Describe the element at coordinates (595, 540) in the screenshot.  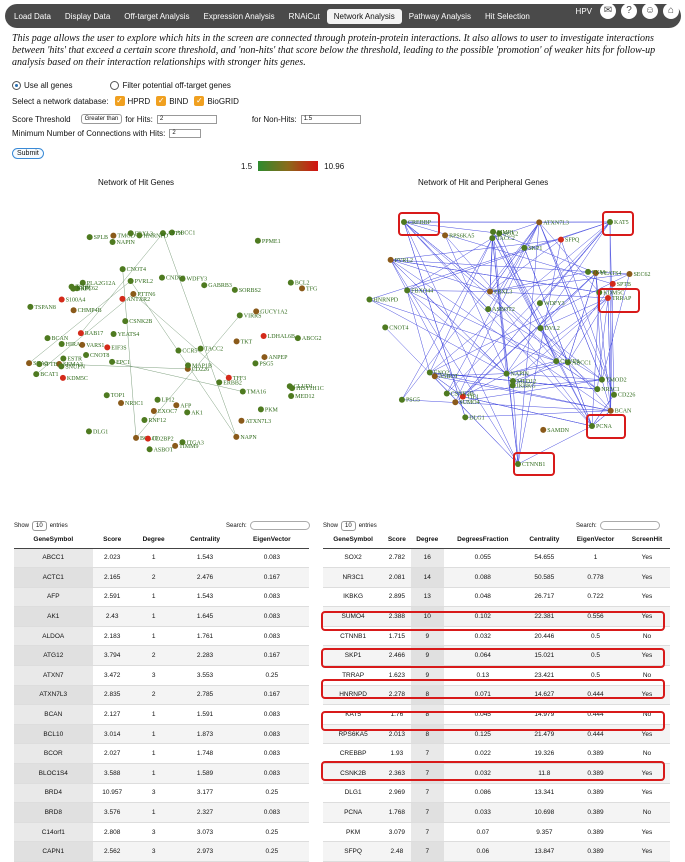
I see `column-header: EigenVector` at that location.